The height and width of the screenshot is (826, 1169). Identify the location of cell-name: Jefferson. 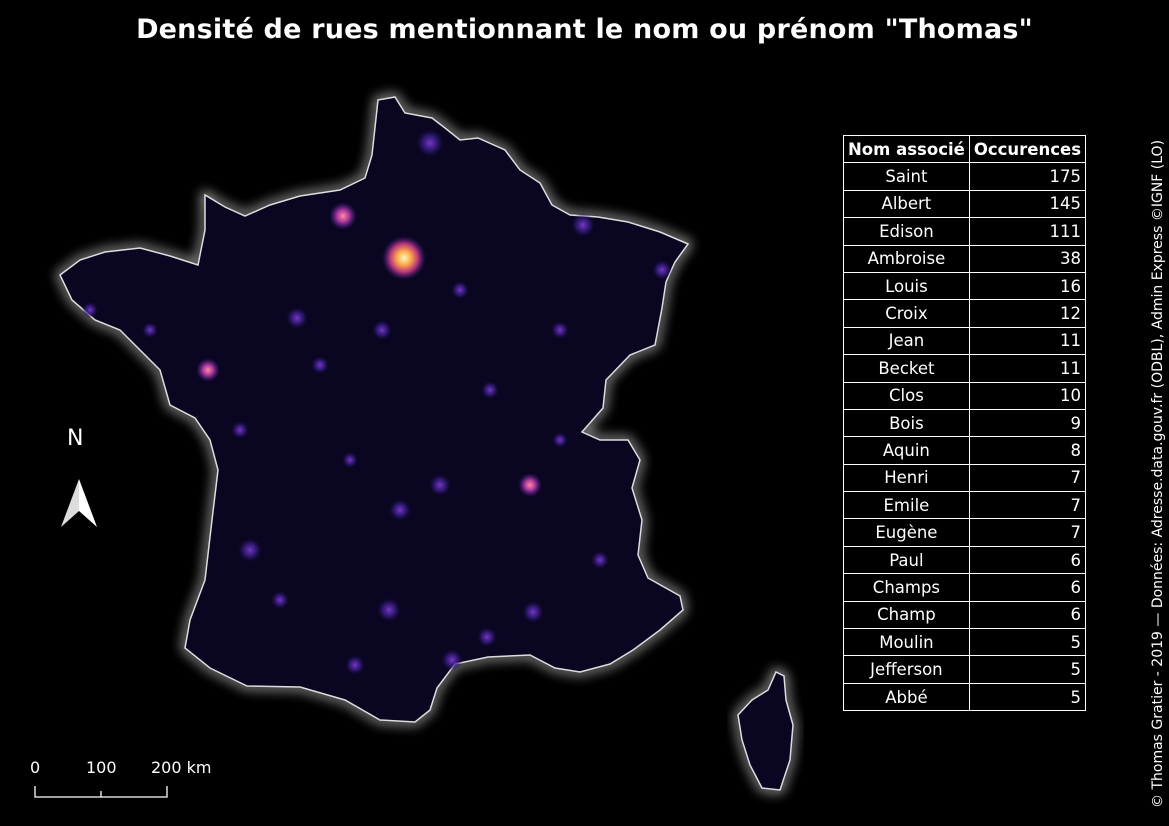
(906, 669).